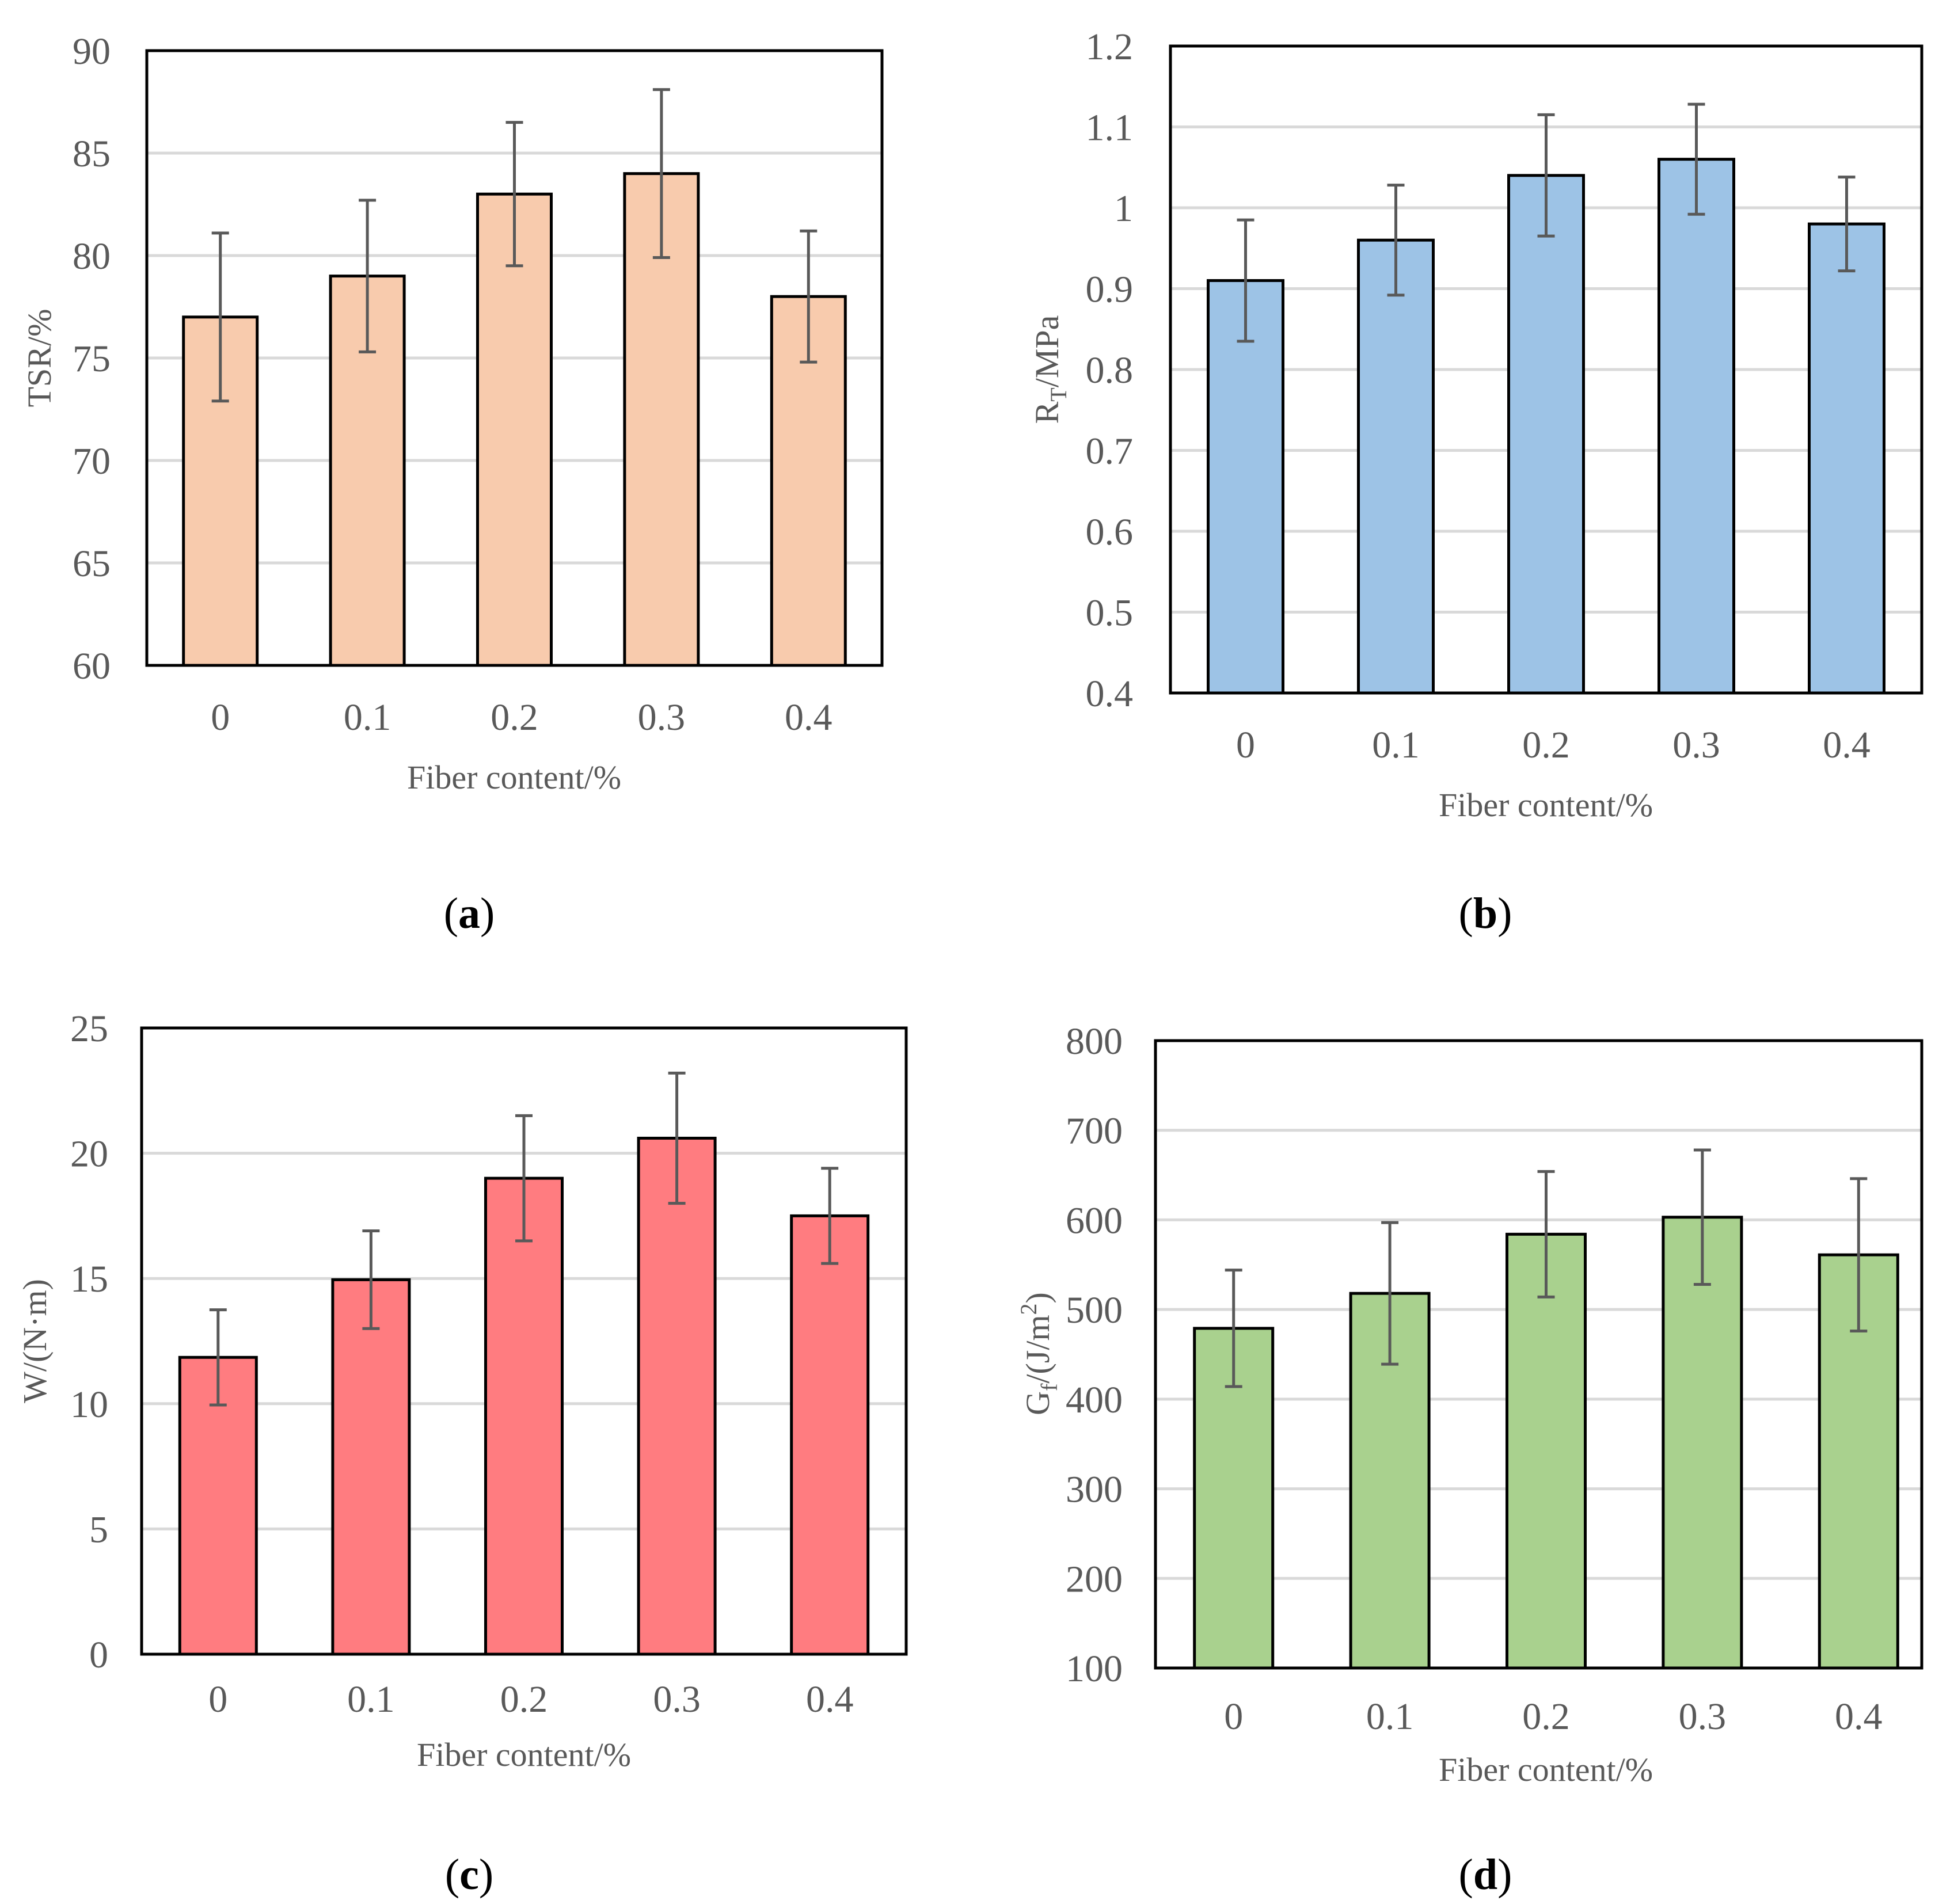  Describe the element at coordinates (371, 1699) in the screenshot. I see `panel-c-x-tick-label: 0.1` at that location.